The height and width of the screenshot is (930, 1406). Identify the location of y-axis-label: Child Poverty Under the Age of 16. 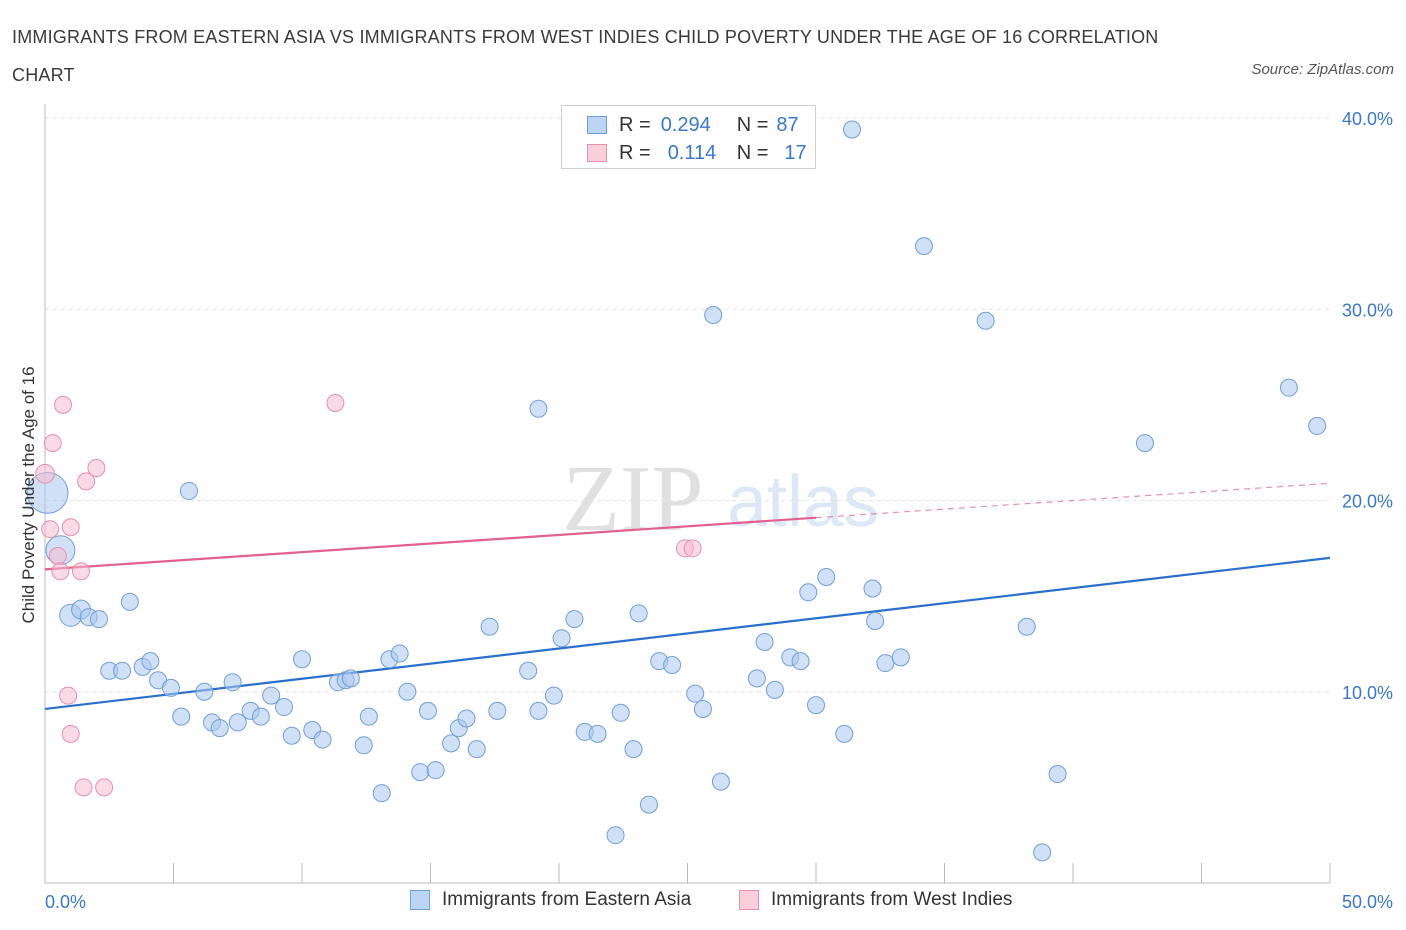
(28, 494).